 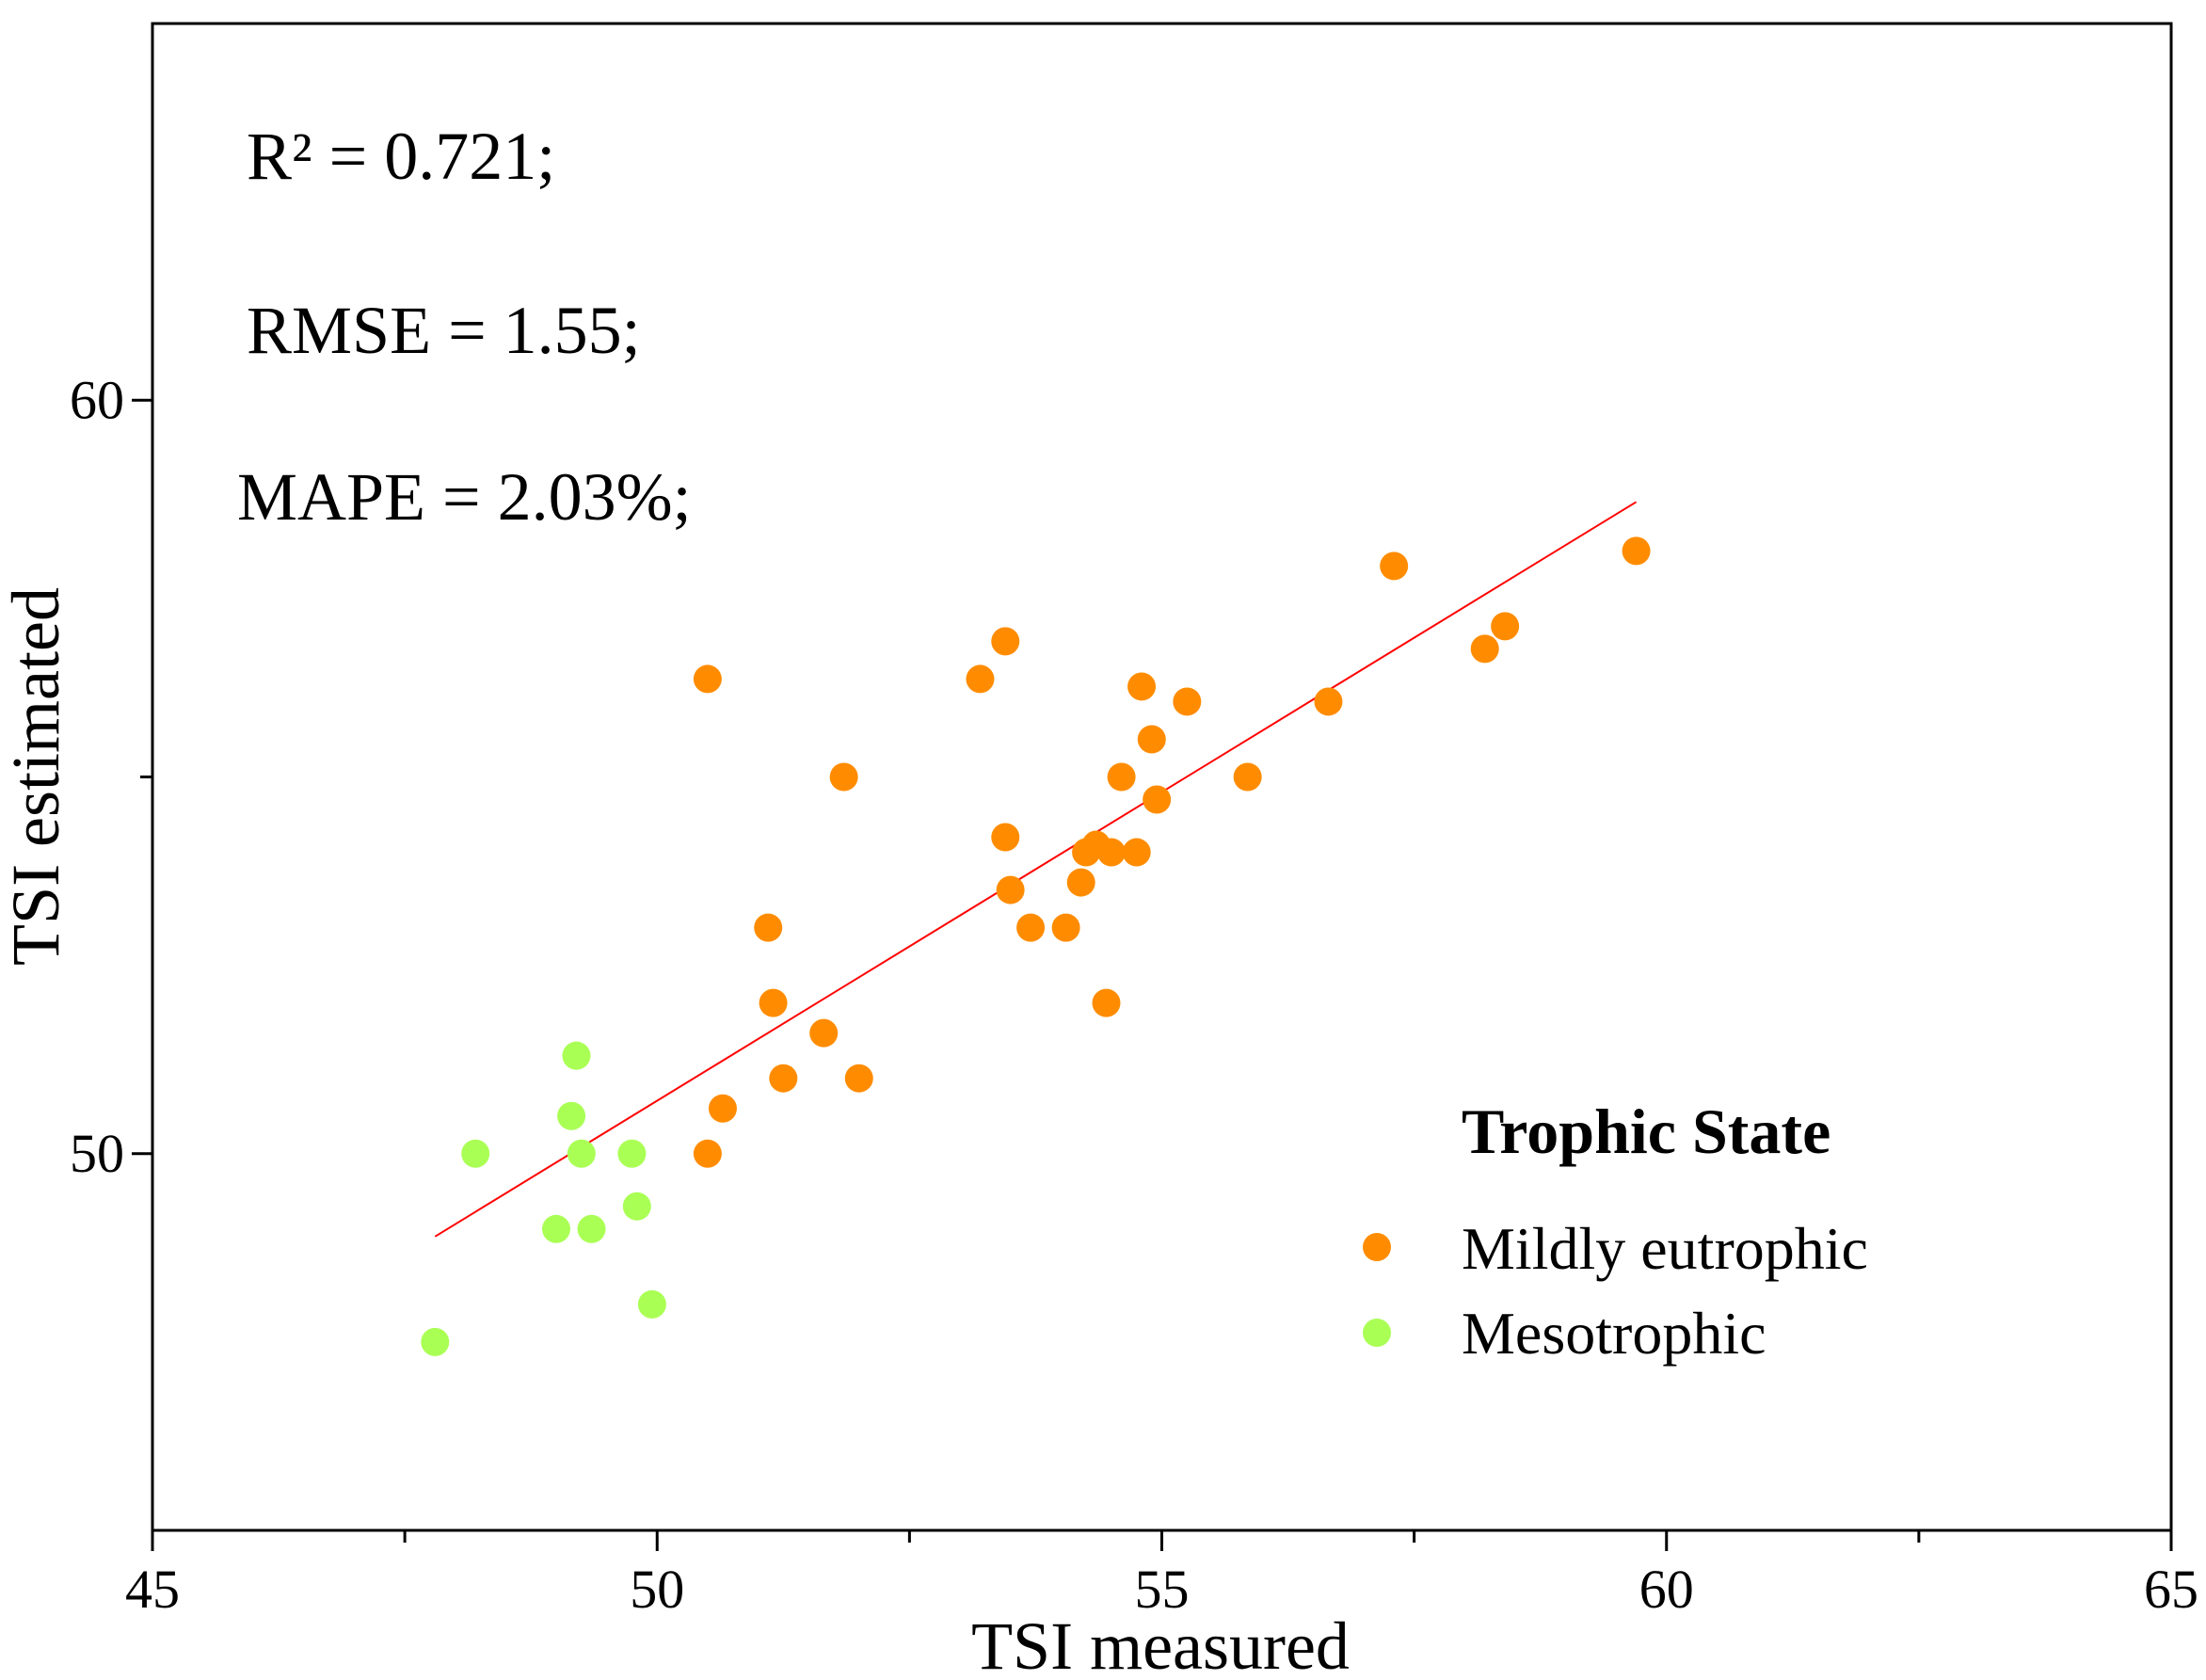 What do you see at coordinates (1377, 1333) in the screenshot?
I see `legend-swatch-mesotrophic` at bounding box center [1377, 1333].